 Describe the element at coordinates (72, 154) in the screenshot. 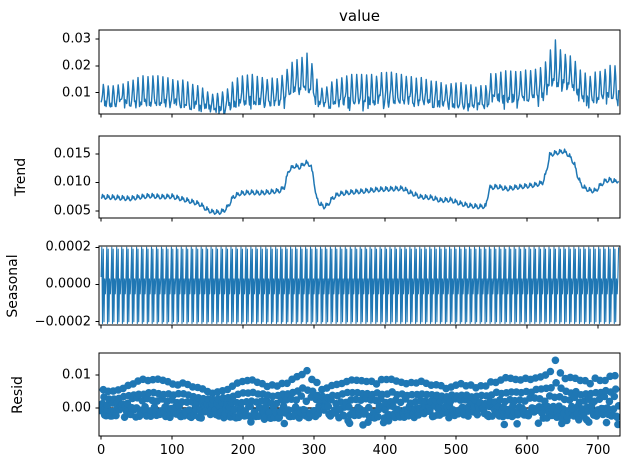

I see `y-tick-label-trend: 0.015` at that location.